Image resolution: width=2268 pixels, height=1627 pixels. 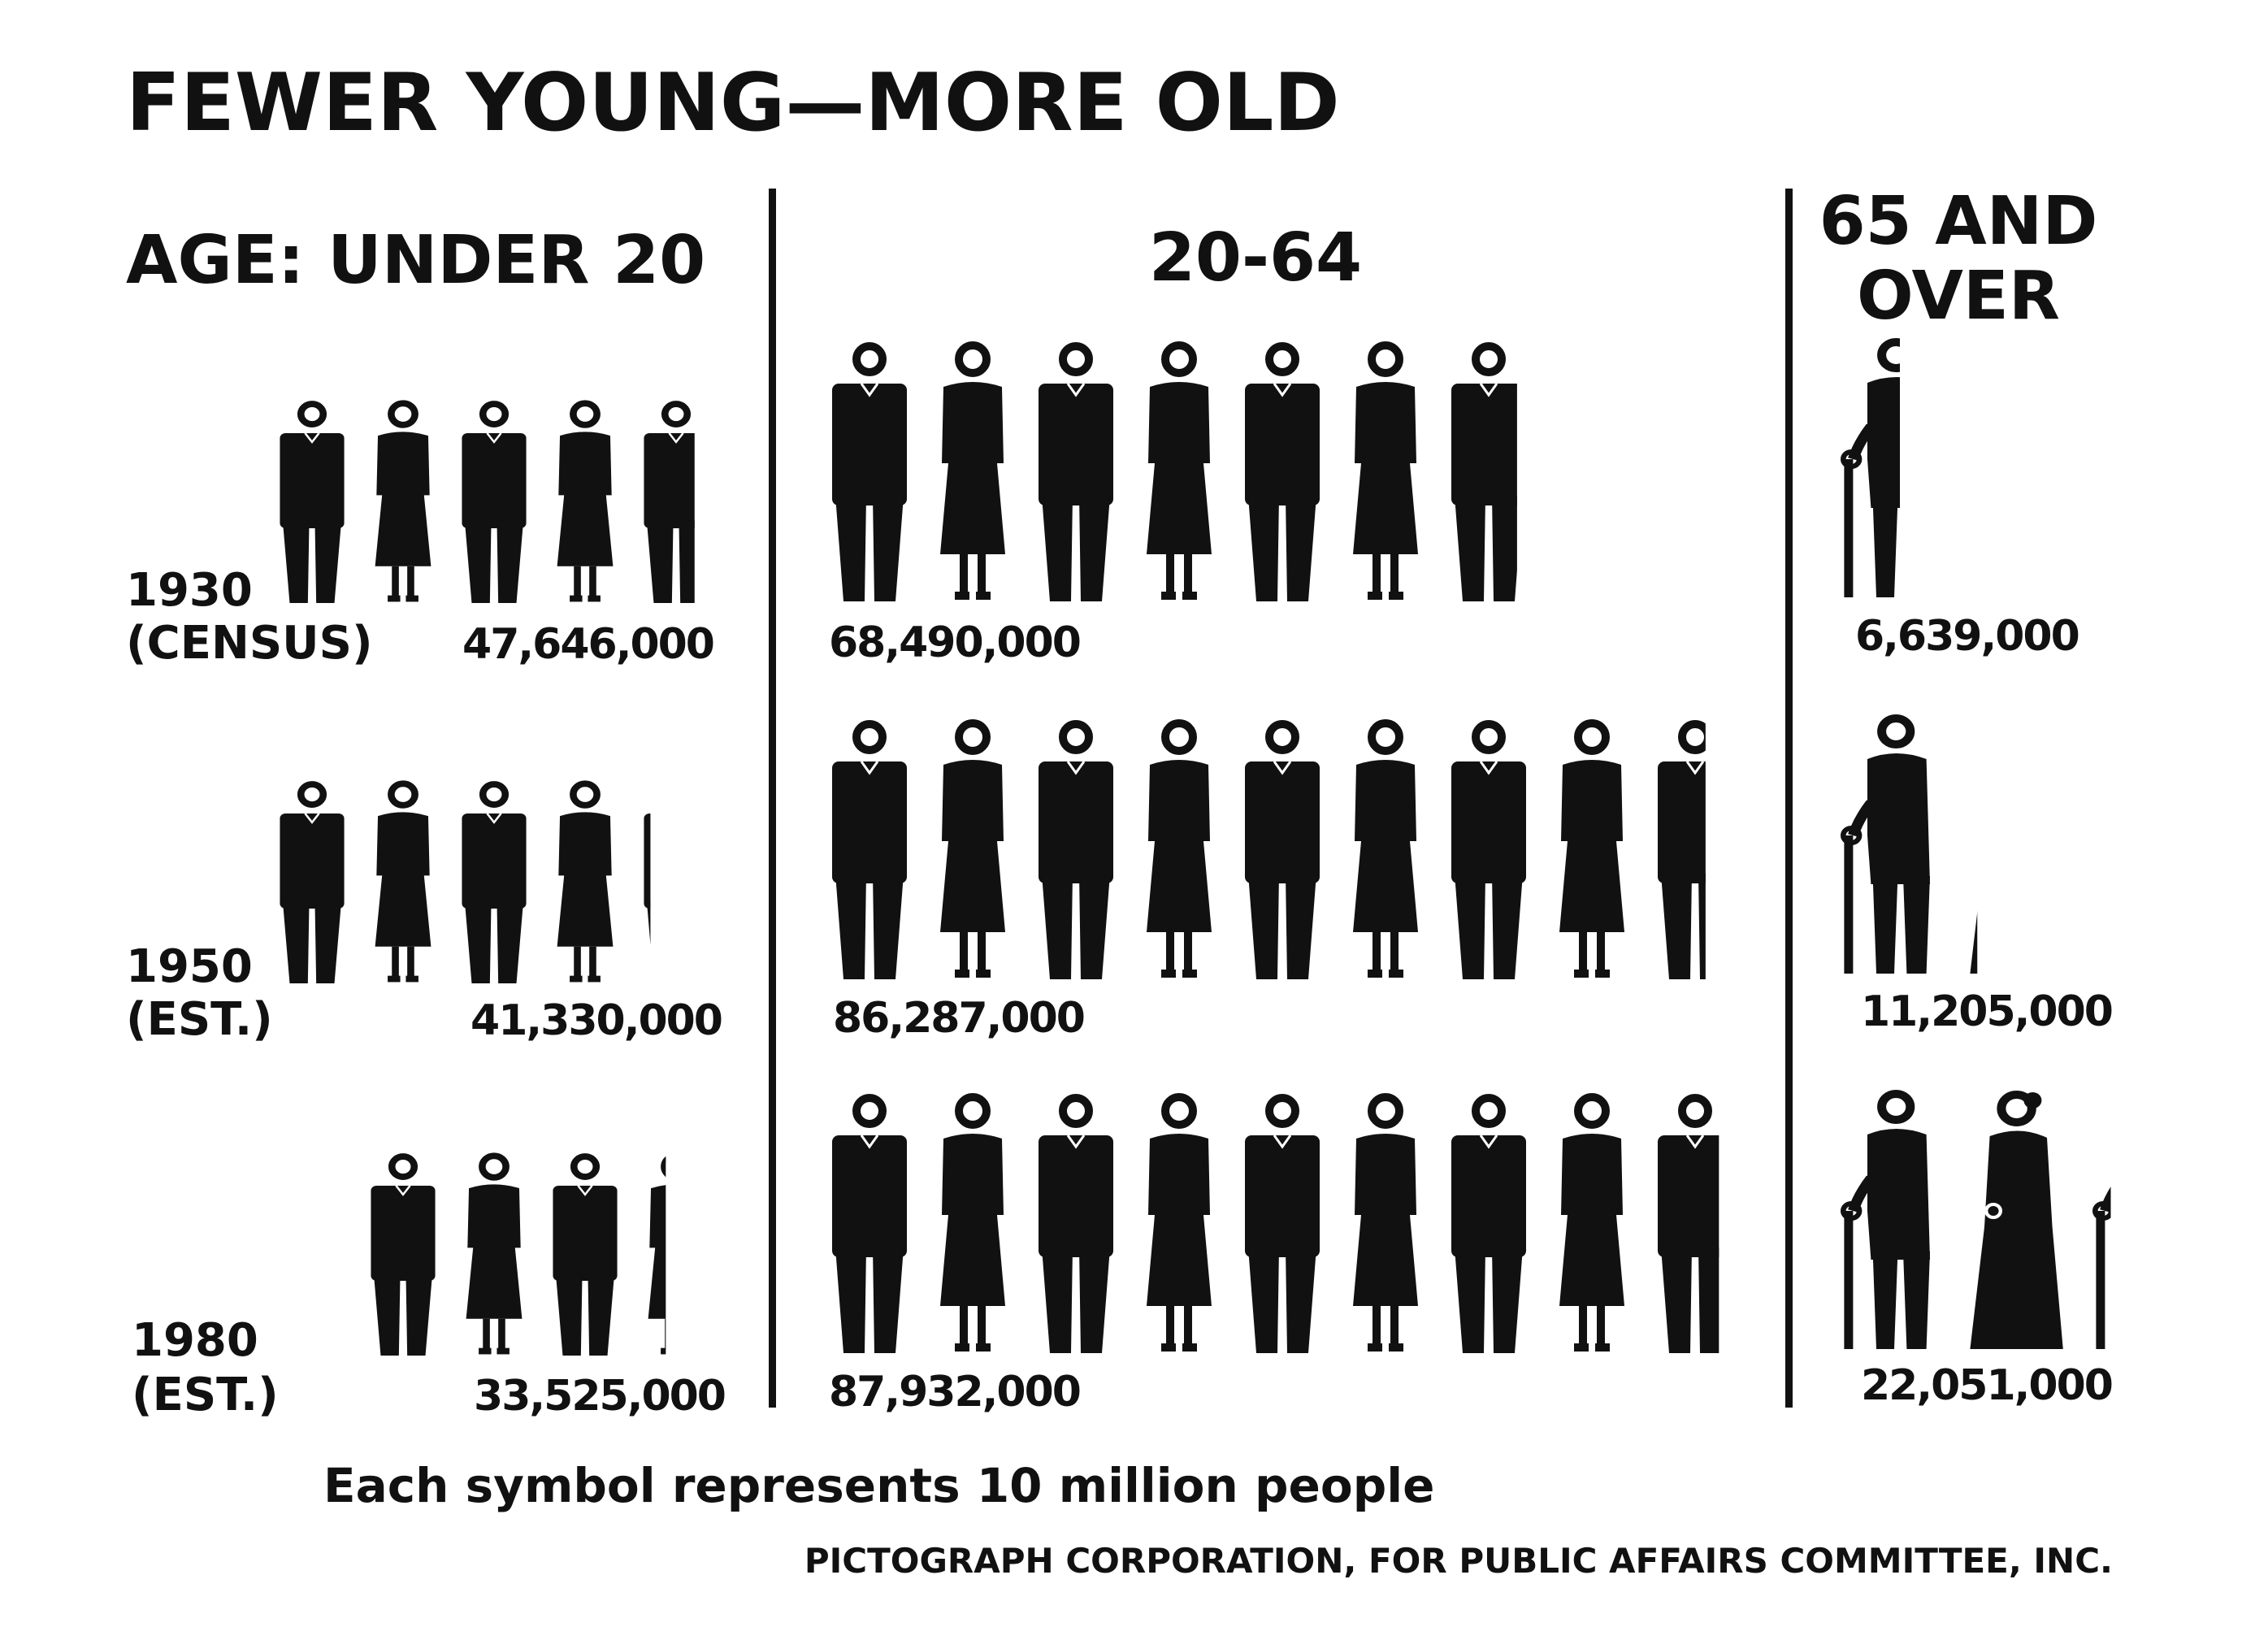 What do you see at coordinates (954, 1392) in the screenshot?
I see `value-1980-mid: 87,932,000` at bounding box center [954, 1392].